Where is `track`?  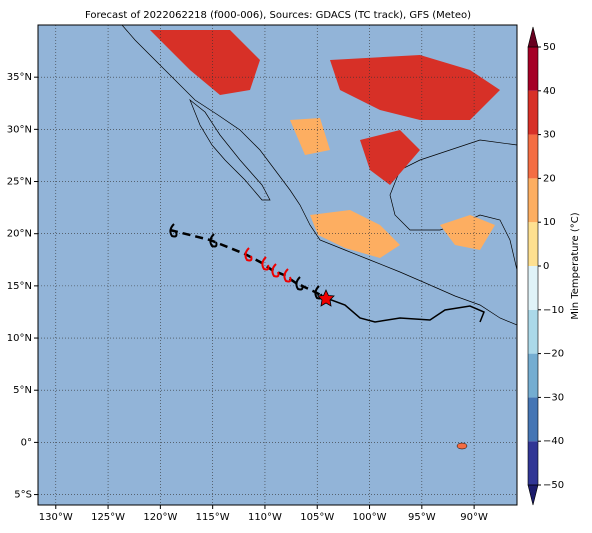 track is located at coordinates (327, 273).